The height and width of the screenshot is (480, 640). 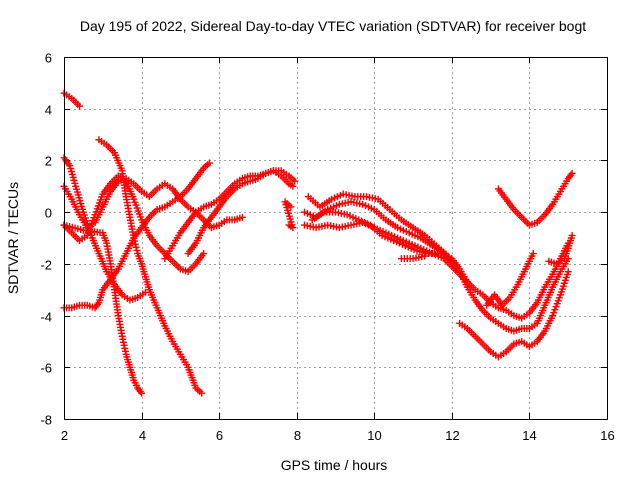 I want to click on x-tick-label: 12, so click(x=452, y=435).